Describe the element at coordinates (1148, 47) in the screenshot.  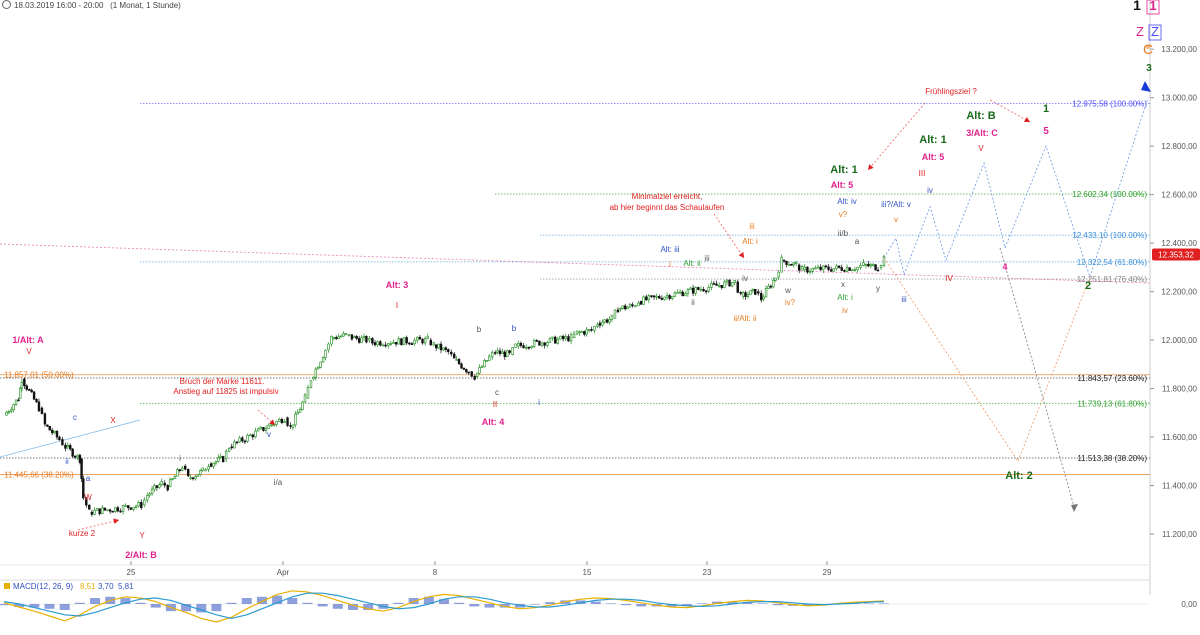
I see `wave-dot-c` at that location.